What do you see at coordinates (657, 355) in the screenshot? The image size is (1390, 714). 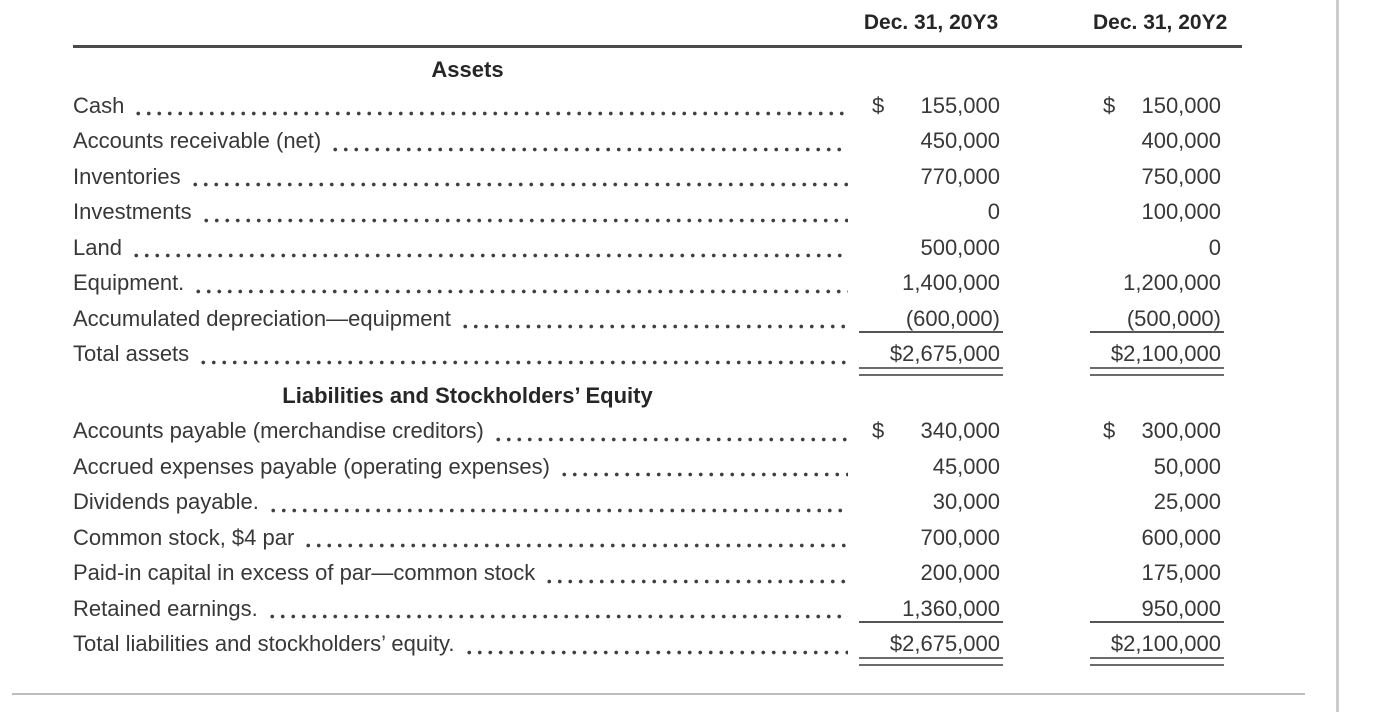 I see `table-row: Total assets $2,675,000 $2,100,000` at bounding box center [657, 355].